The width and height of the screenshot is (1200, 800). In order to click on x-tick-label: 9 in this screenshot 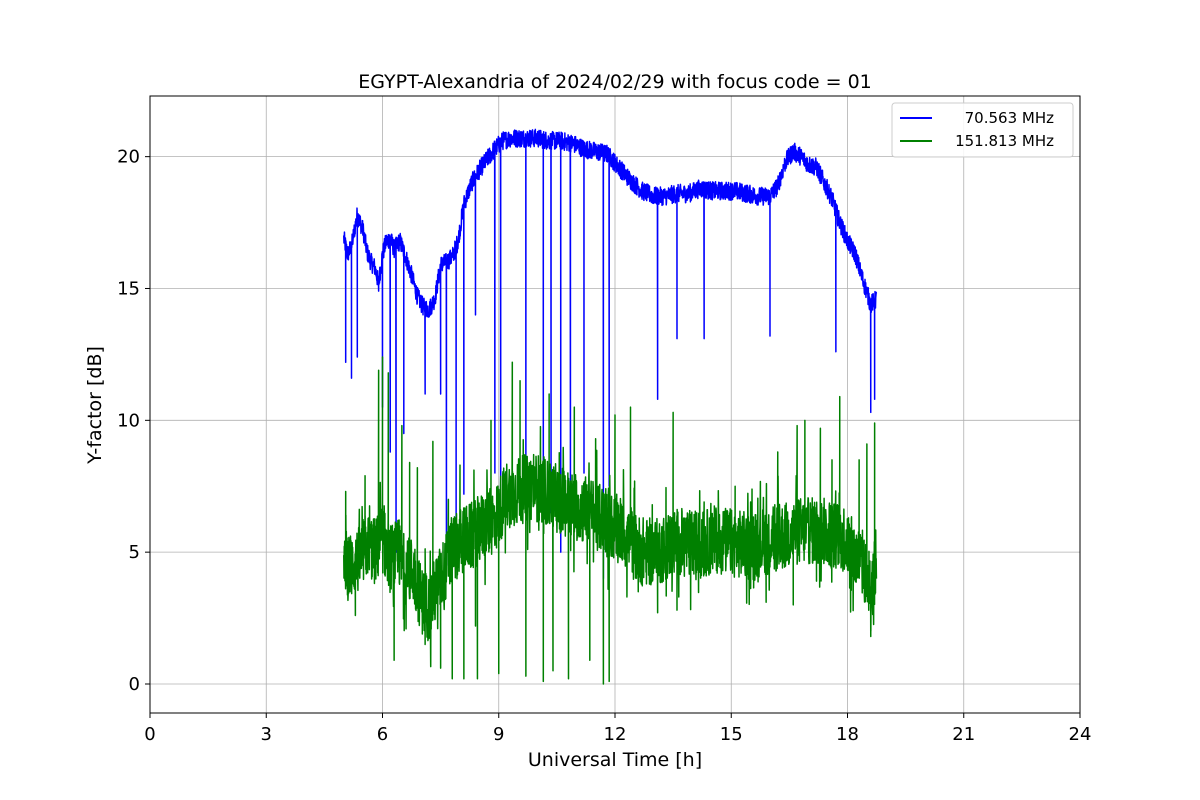, I will do `click(498, 734)`.